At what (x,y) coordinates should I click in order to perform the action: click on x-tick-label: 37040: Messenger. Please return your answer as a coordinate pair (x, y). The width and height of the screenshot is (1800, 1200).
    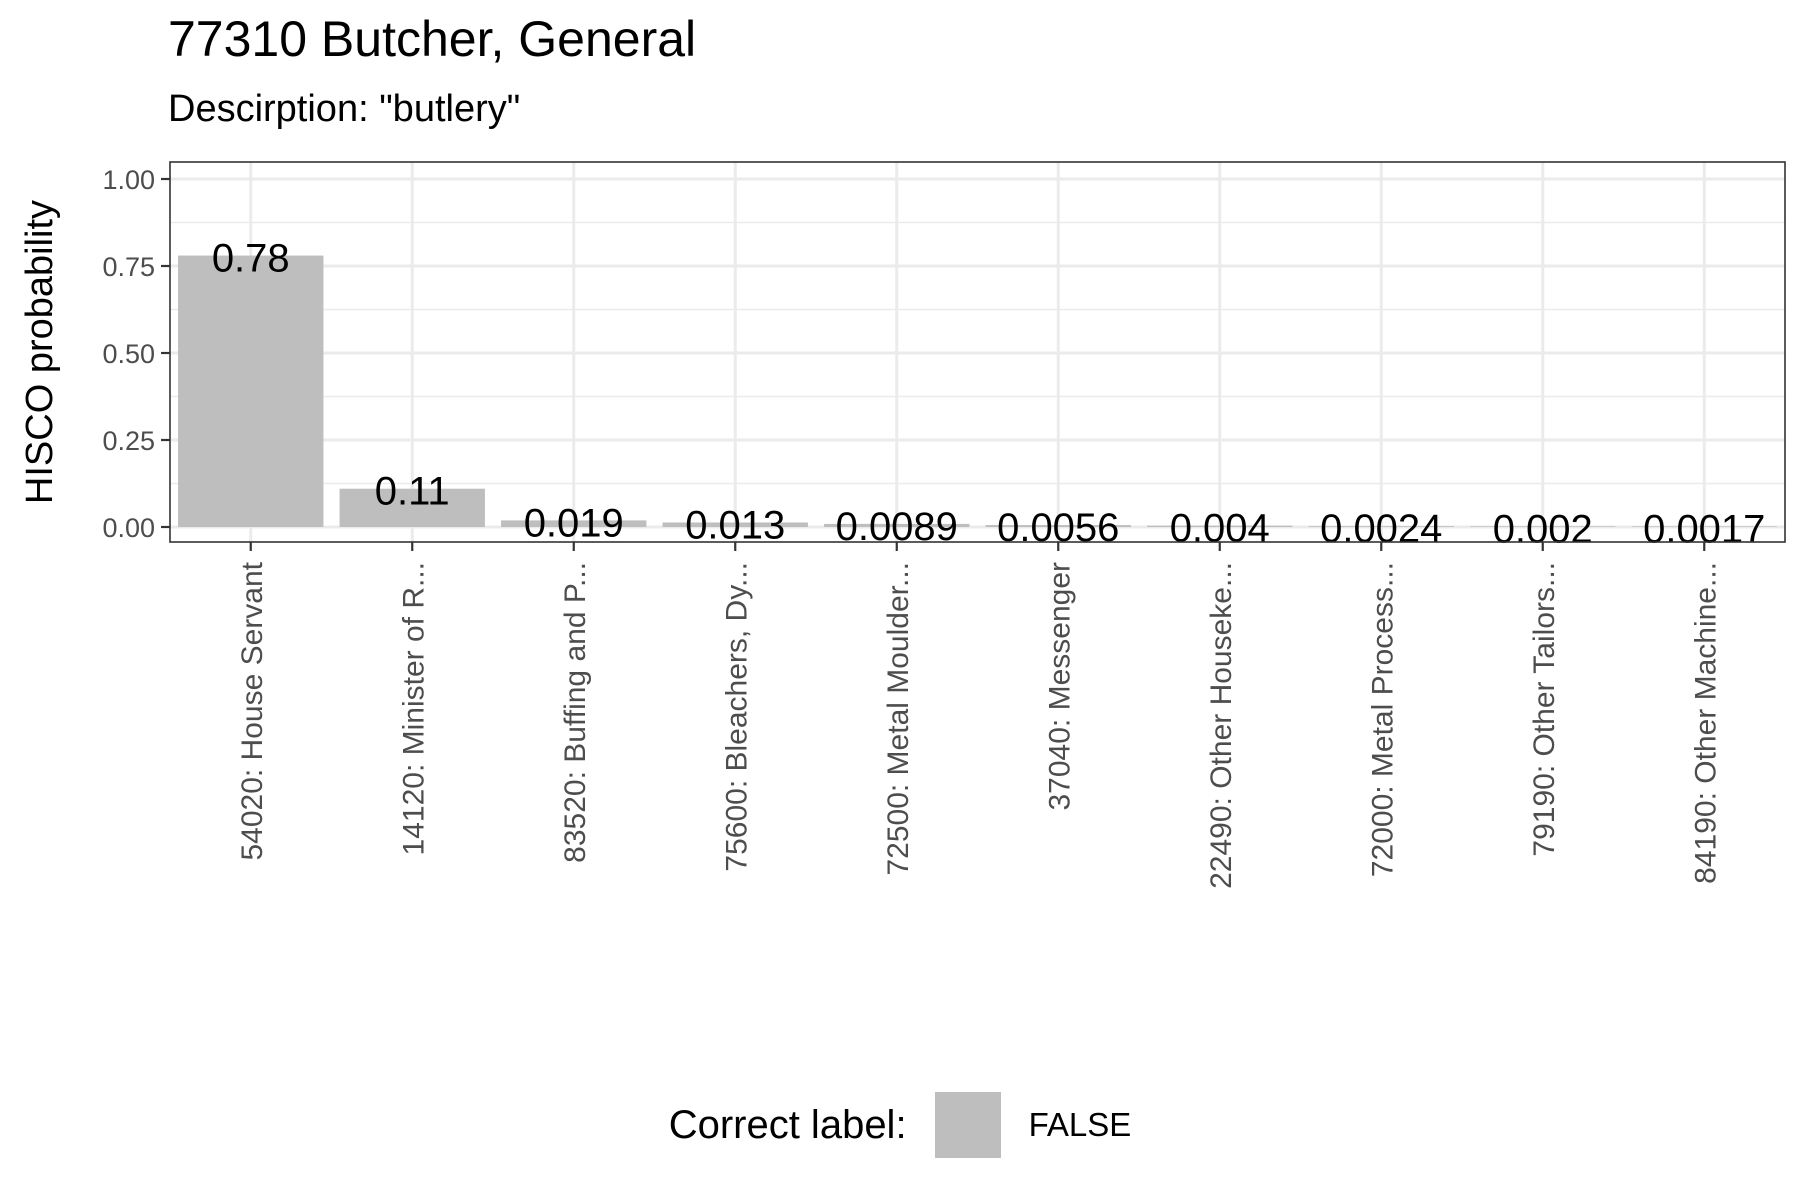
    Looking at the image, I should click on (1059, 686).